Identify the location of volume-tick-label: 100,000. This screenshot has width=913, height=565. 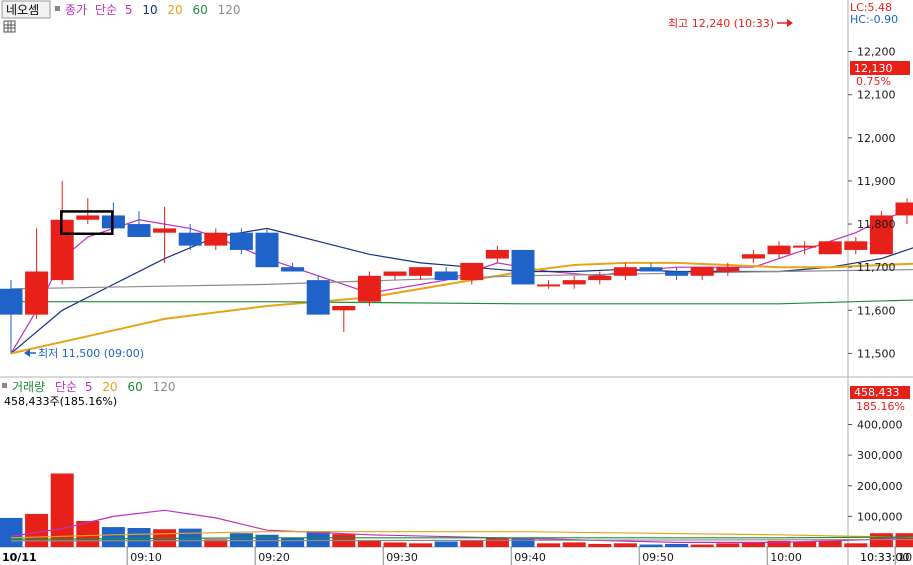
(880, 516).